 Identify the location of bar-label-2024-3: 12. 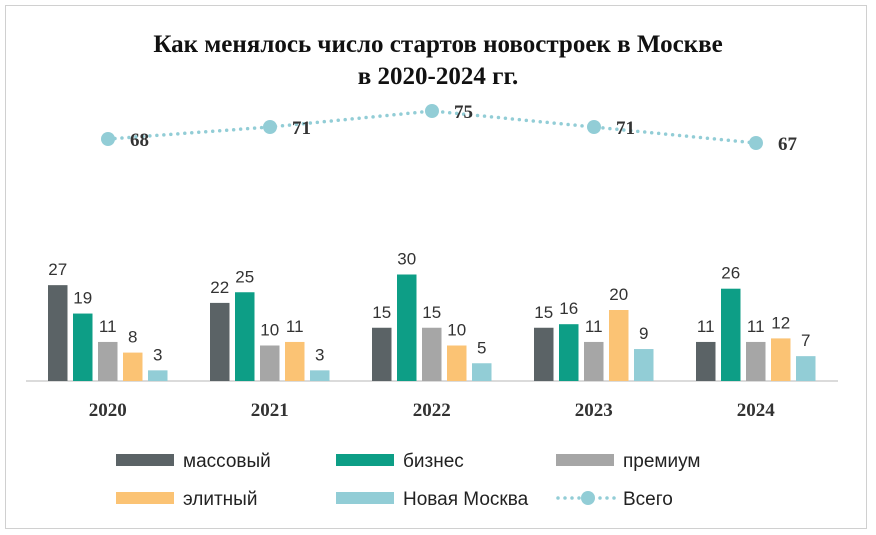
(780, 322).